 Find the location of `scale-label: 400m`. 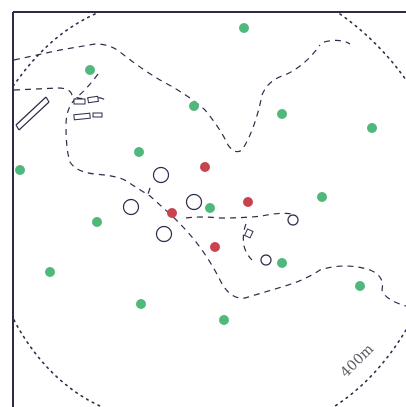

scale-label: 400m is located at coordinates (358, 361).